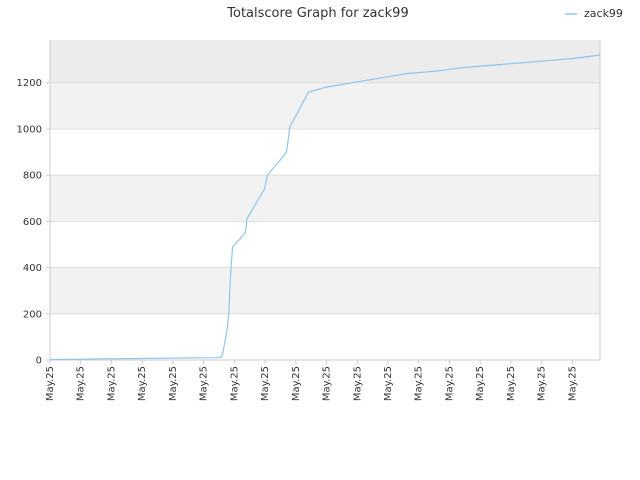 This screenshot has height=480, width=640. What do you see at coordinates (32, 268) in the screenshot?
I see `y-tick-label: 400` at bounding box center [32, 268].